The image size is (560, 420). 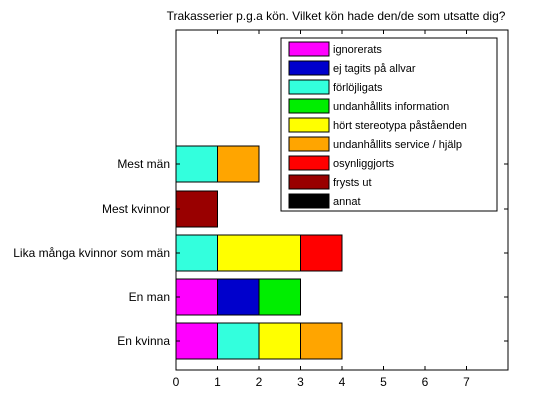 What do you see at coordinates (383, 382) in the screenshot?
I see `x-tick-label: 5` at bounding box center [383, 382].